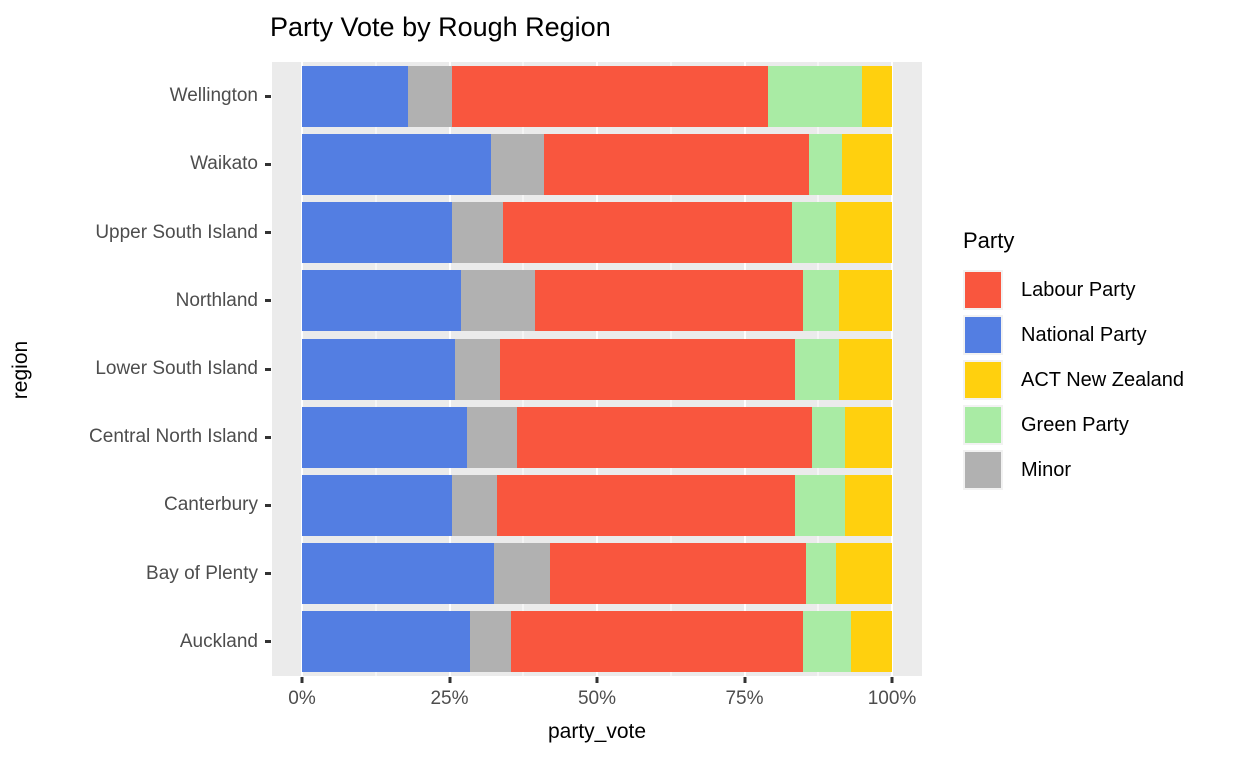 This screenshot has width=1248, height=768. What do you see at coordinates (211, 505) in the screenshot?
I see `y-tick-label: Canterbury` at bounding box center [211, 505].